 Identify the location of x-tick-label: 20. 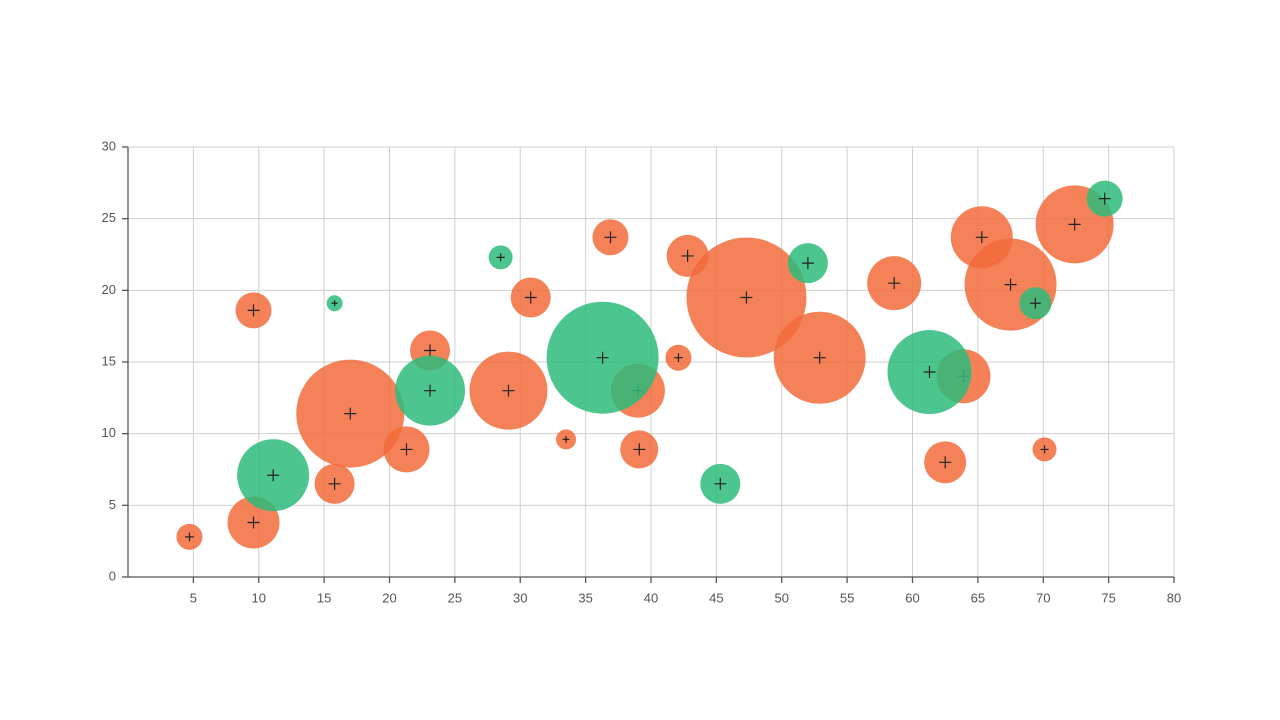
(389, 597).